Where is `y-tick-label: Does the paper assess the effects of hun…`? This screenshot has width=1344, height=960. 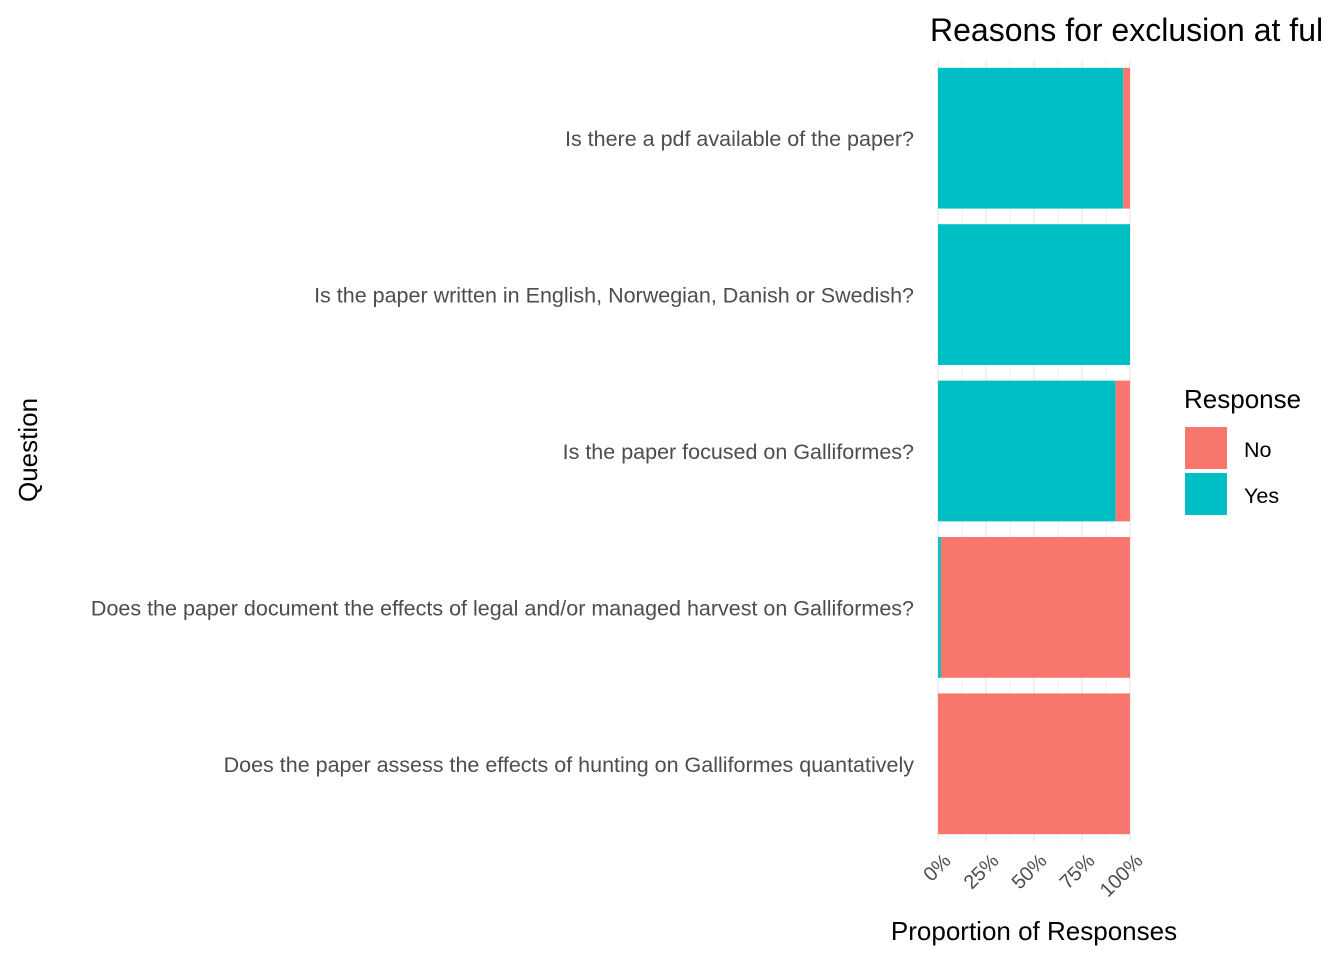
y-tick-label: Does the paper assess the effects of hun… is located at coordinates (569, 765).